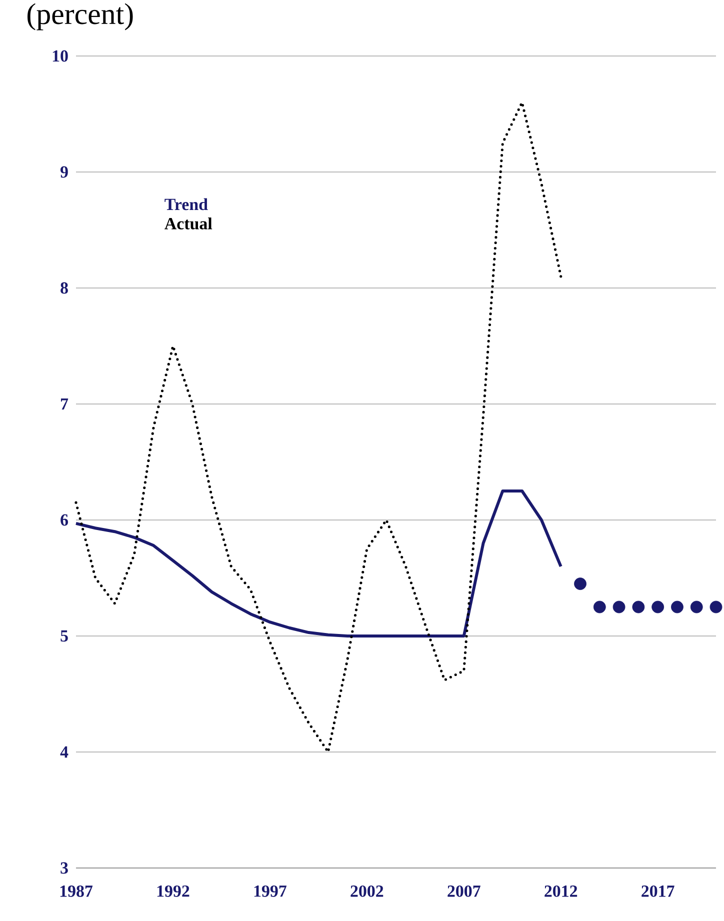  I want to click on y-tick-label: 4, so click(64, 752).